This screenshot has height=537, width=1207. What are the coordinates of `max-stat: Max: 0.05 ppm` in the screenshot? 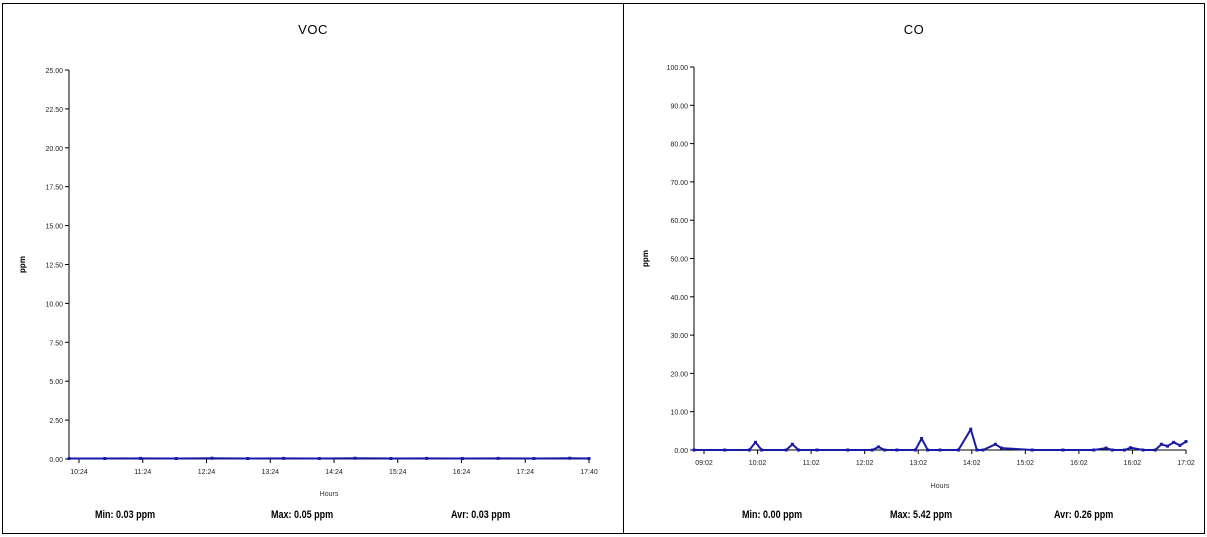 It's located at (302, 515).